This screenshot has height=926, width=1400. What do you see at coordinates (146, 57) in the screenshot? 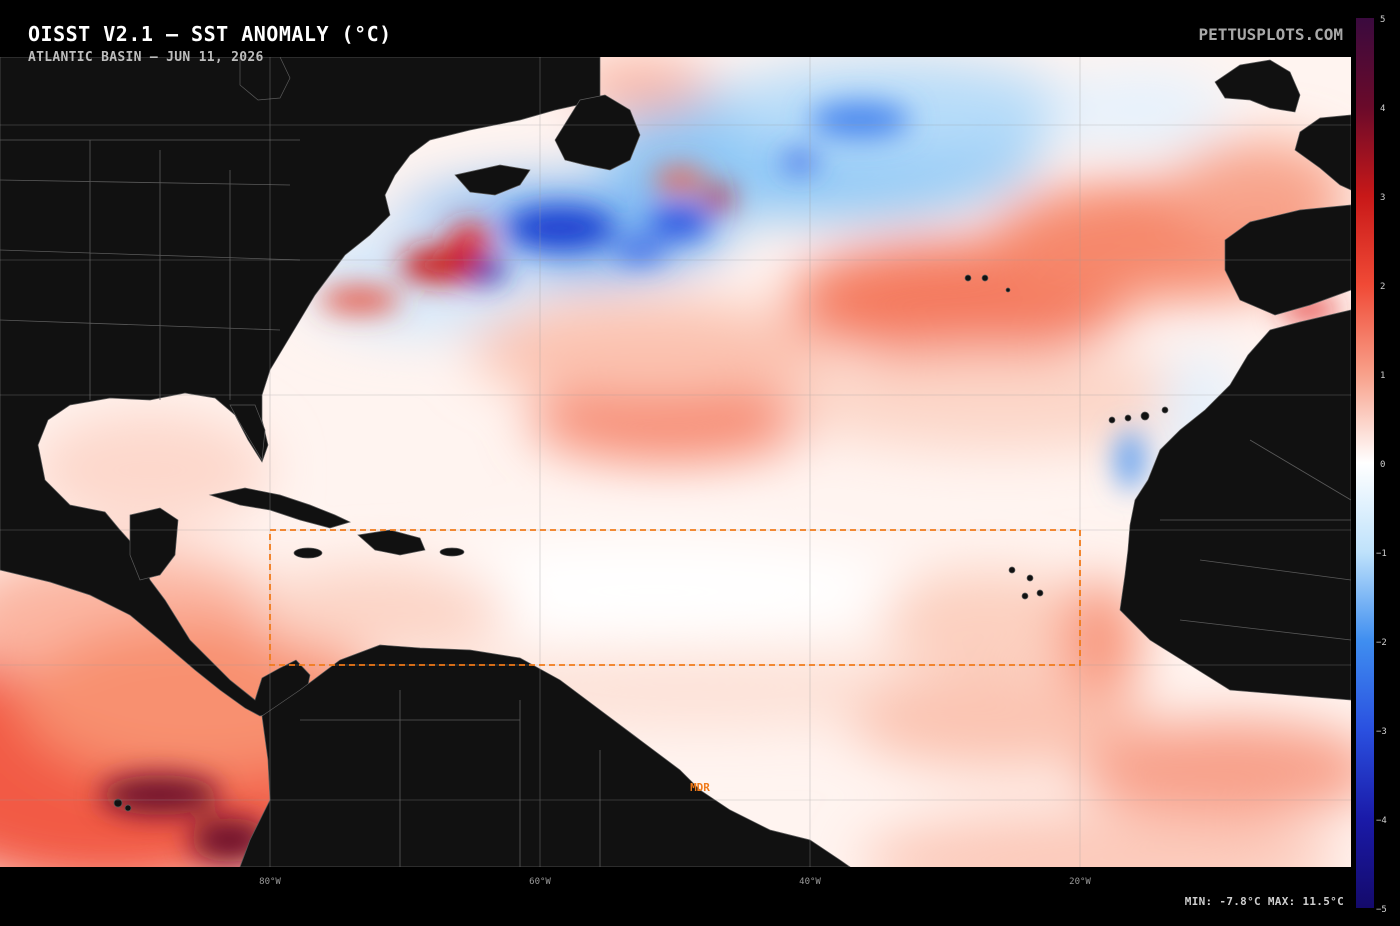
I see `page-subtitle: ATLANTIC BASIN — JUN 11, 2026` at bounding box center [146, 57].